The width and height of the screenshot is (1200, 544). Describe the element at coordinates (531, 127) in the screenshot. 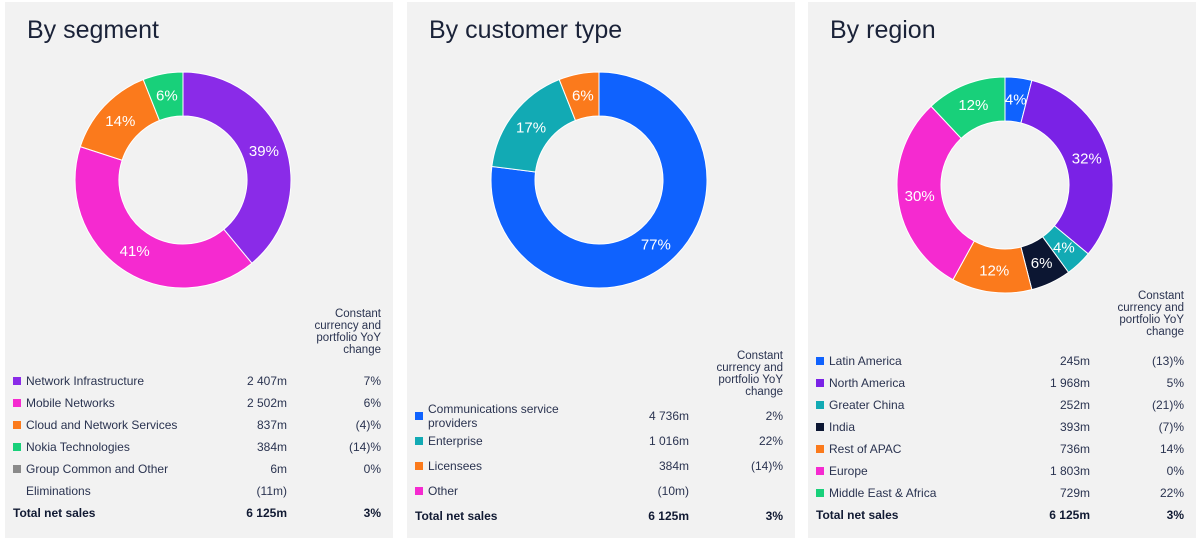

I see `slice-label: 17%` at that location.